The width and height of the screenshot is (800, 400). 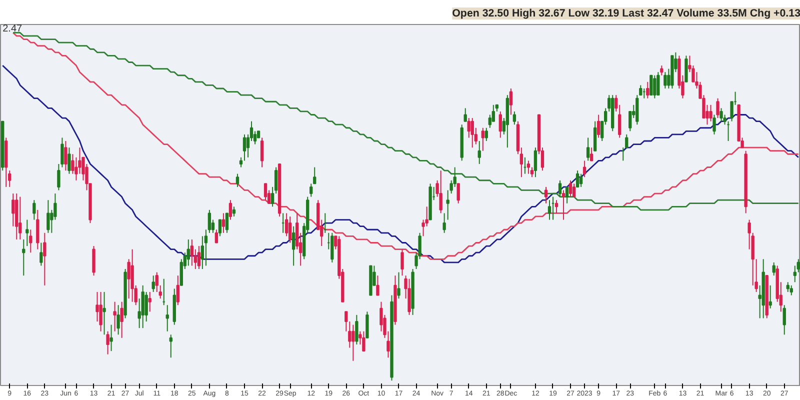 I want to click on chart-subtitle: Open 32.50 High 32.67 Low 32.19 Last 32.47 Volume 33.5M Chg +0.13, so click(x=626, y=14).